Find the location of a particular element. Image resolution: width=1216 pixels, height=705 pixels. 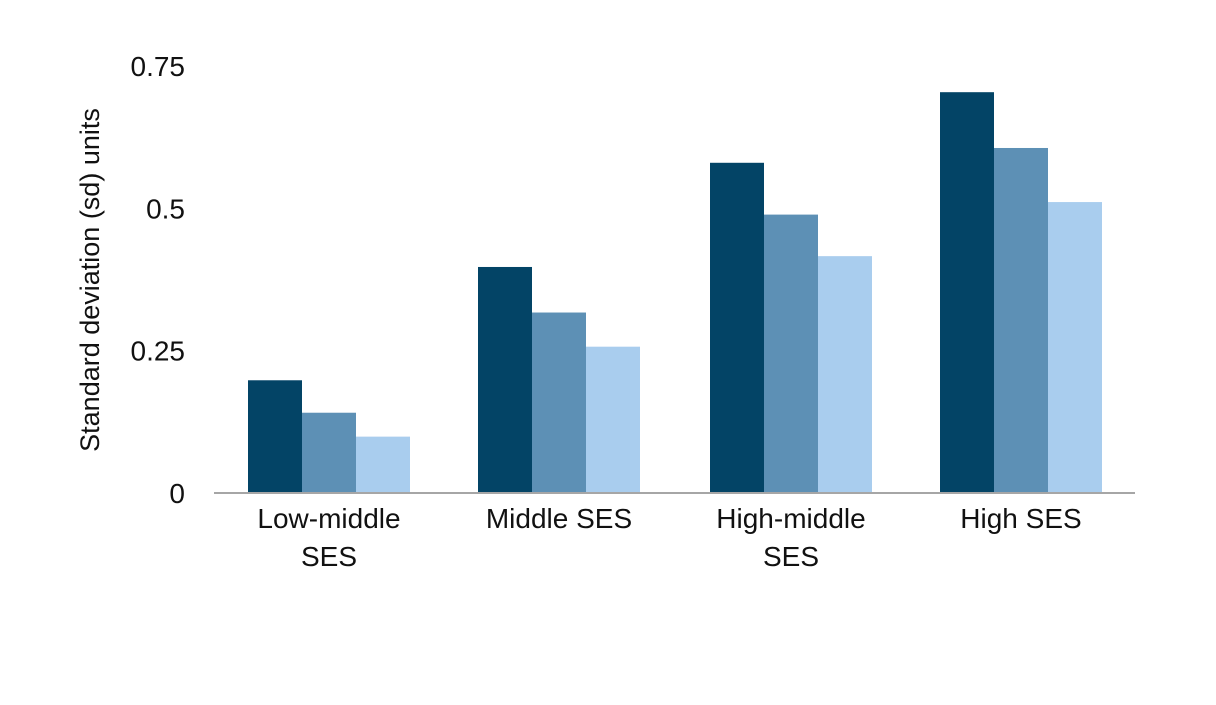

x-category-label: High-middle SES is located at coordinates (790, 537).